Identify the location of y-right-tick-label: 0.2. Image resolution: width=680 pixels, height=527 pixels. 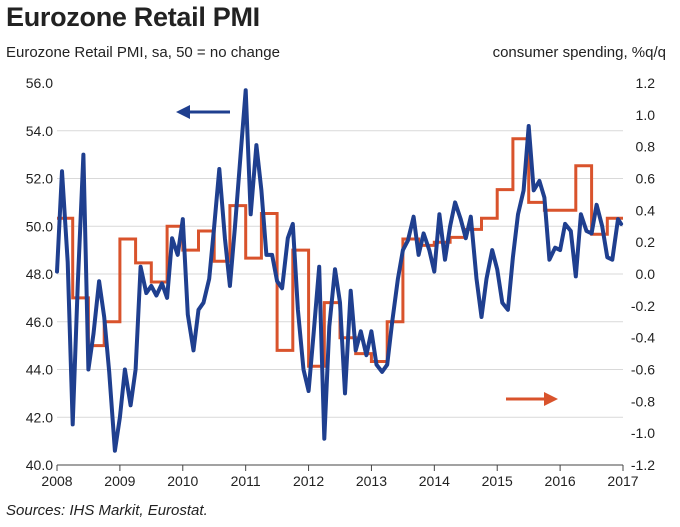
(646, 242).